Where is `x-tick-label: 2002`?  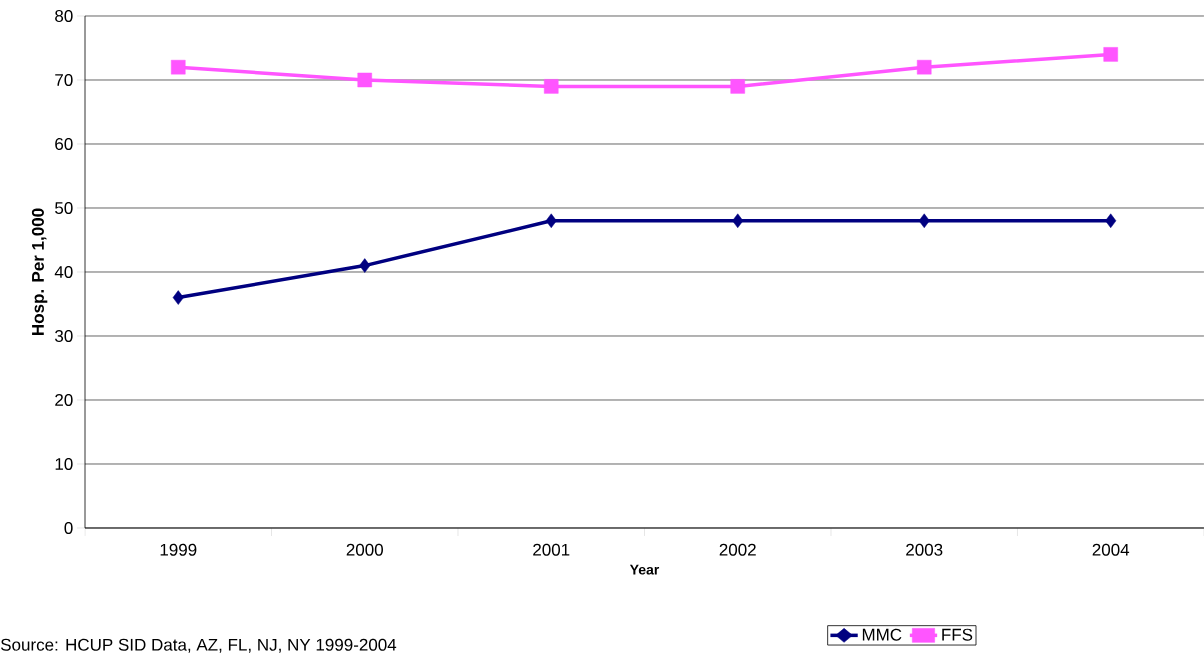 x-tick-label: 2002 is located at coordinates (737, 549).